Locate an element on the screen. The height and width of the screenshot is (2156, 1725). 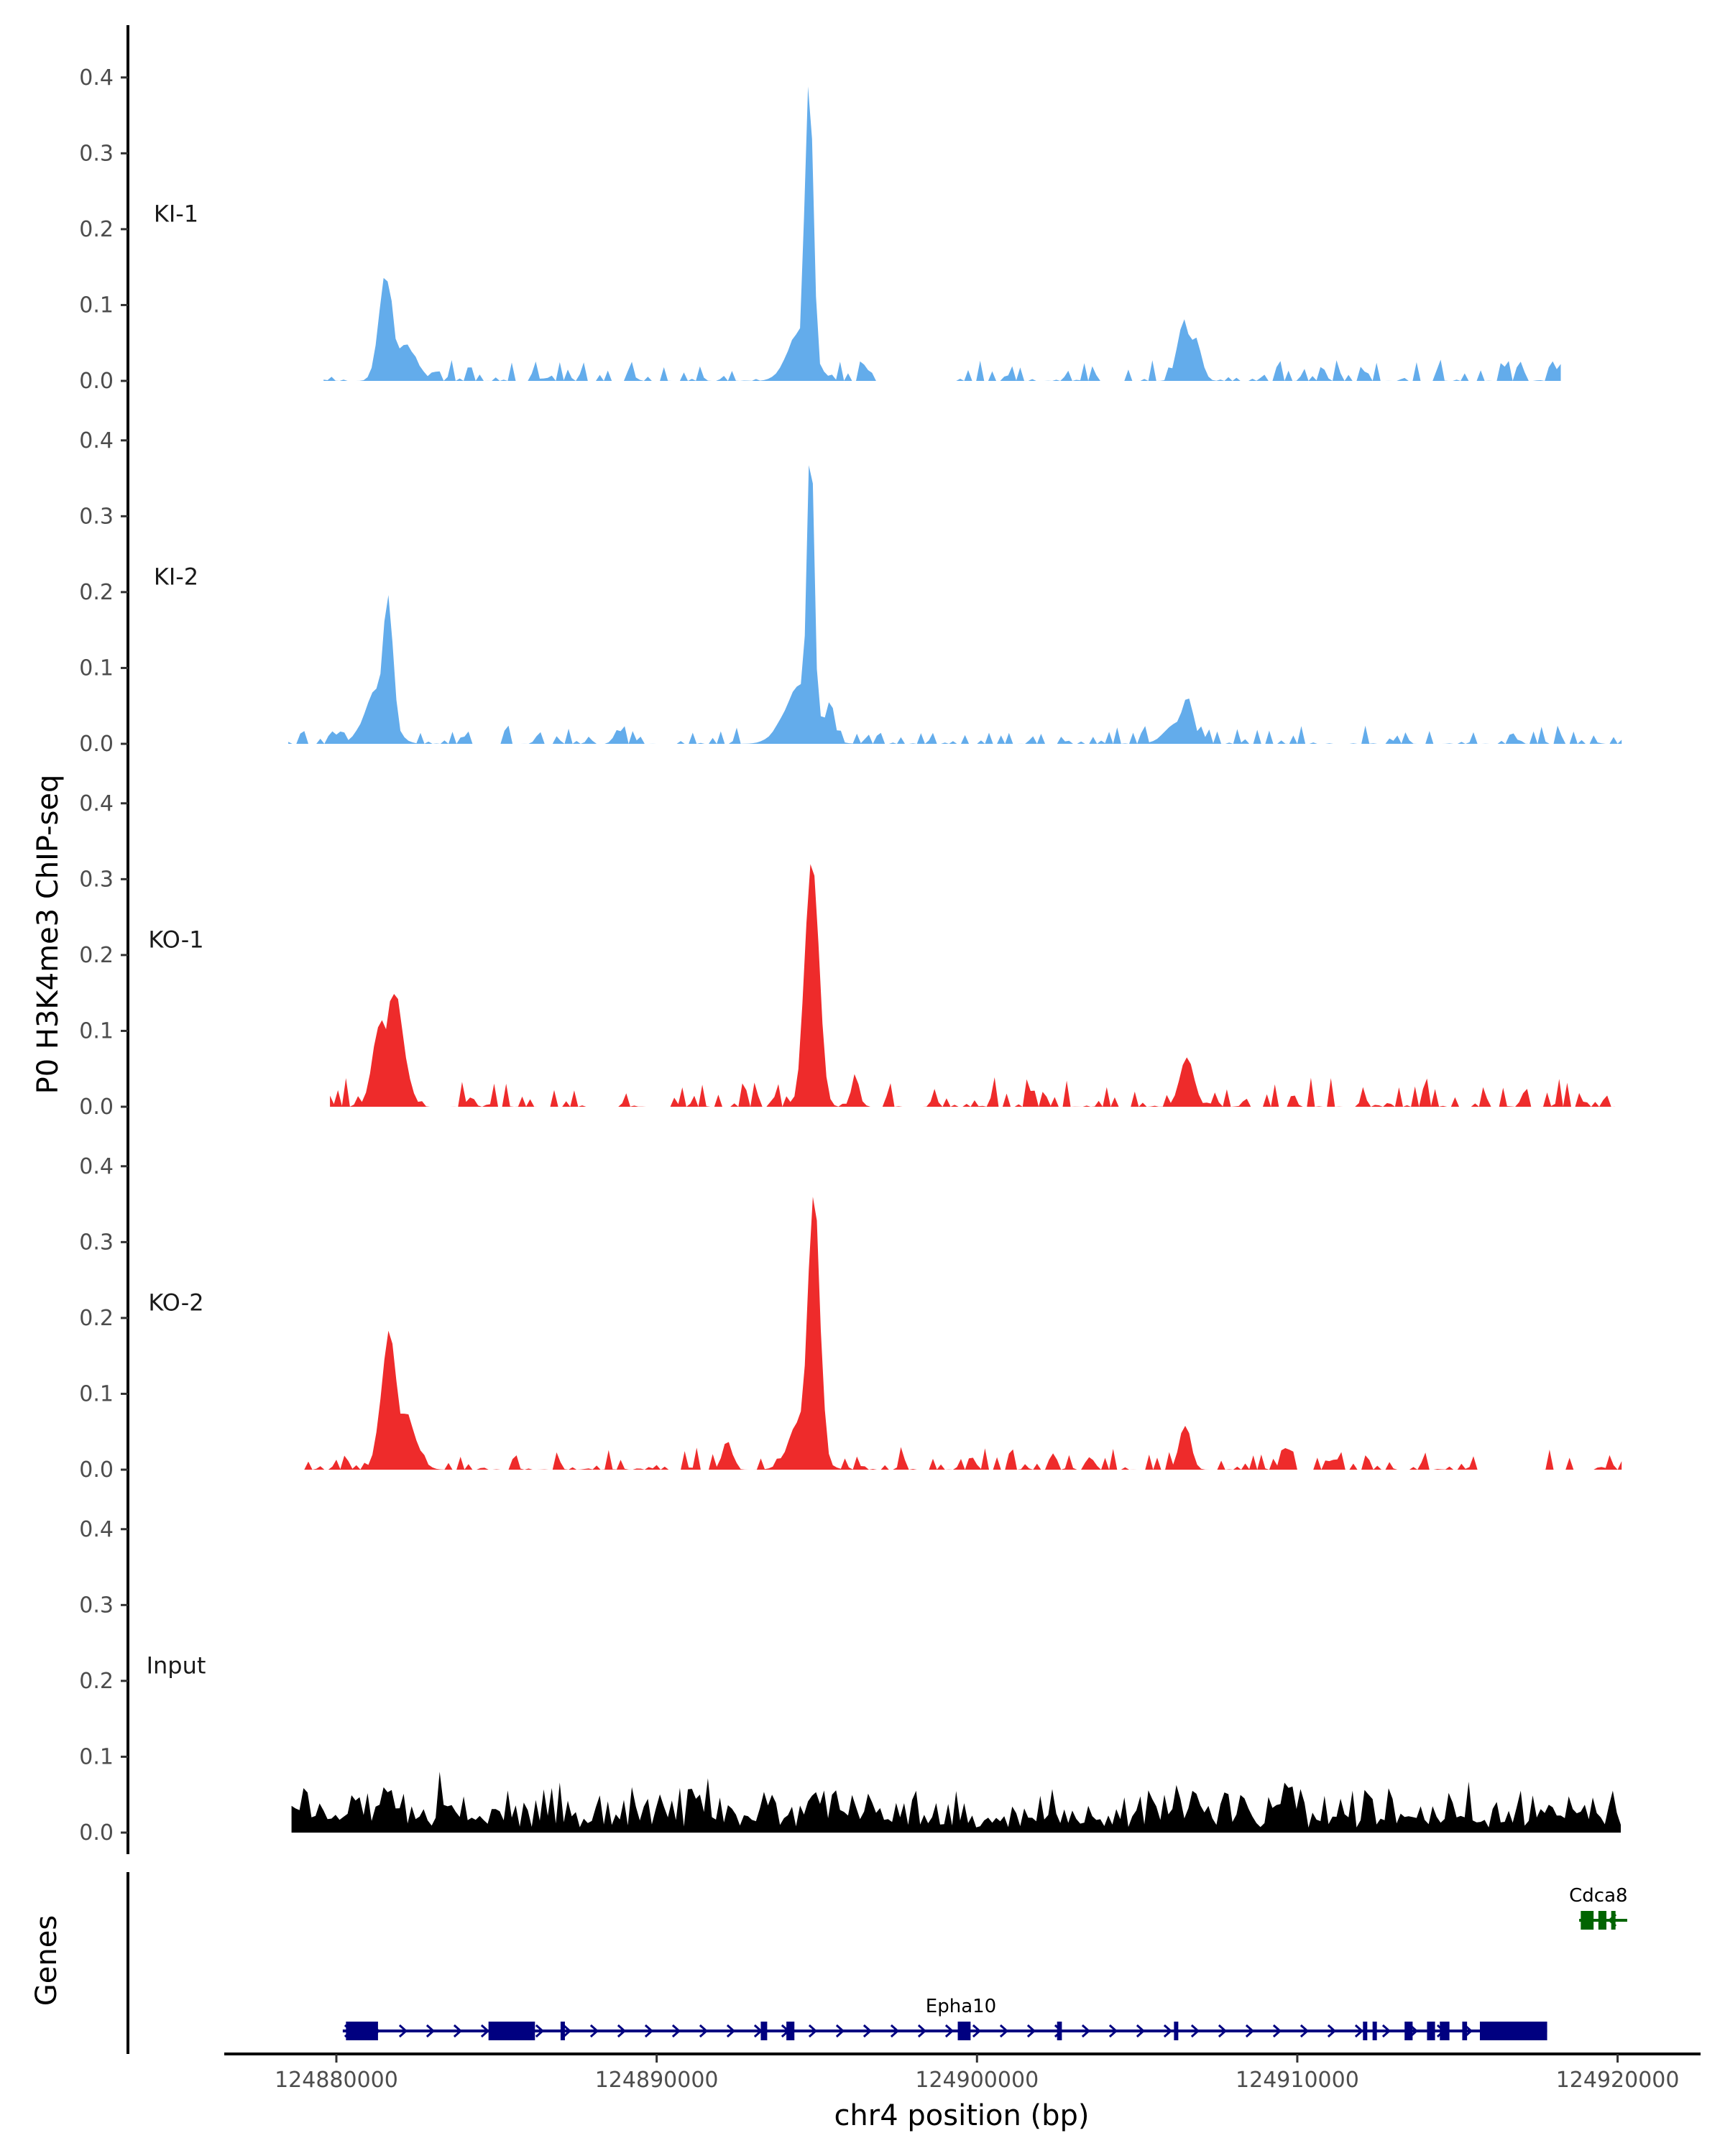
track-label: KO-2 is located at coordinates (175, 1302).